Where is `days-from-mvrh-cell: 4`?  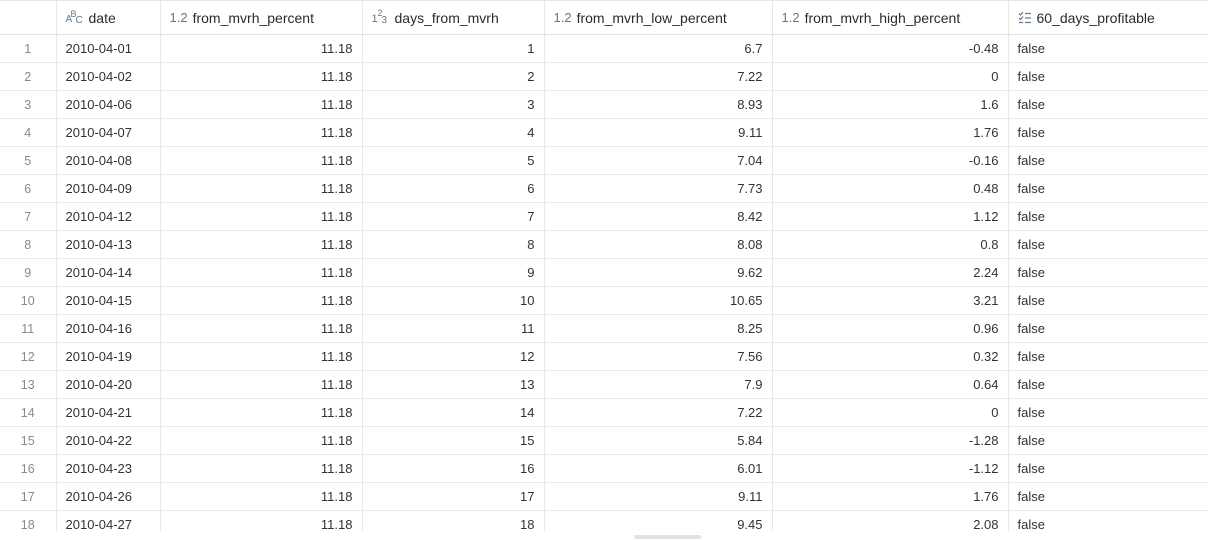 days-from-mvrh-cell: 4 is located at coordinates (453, 132).